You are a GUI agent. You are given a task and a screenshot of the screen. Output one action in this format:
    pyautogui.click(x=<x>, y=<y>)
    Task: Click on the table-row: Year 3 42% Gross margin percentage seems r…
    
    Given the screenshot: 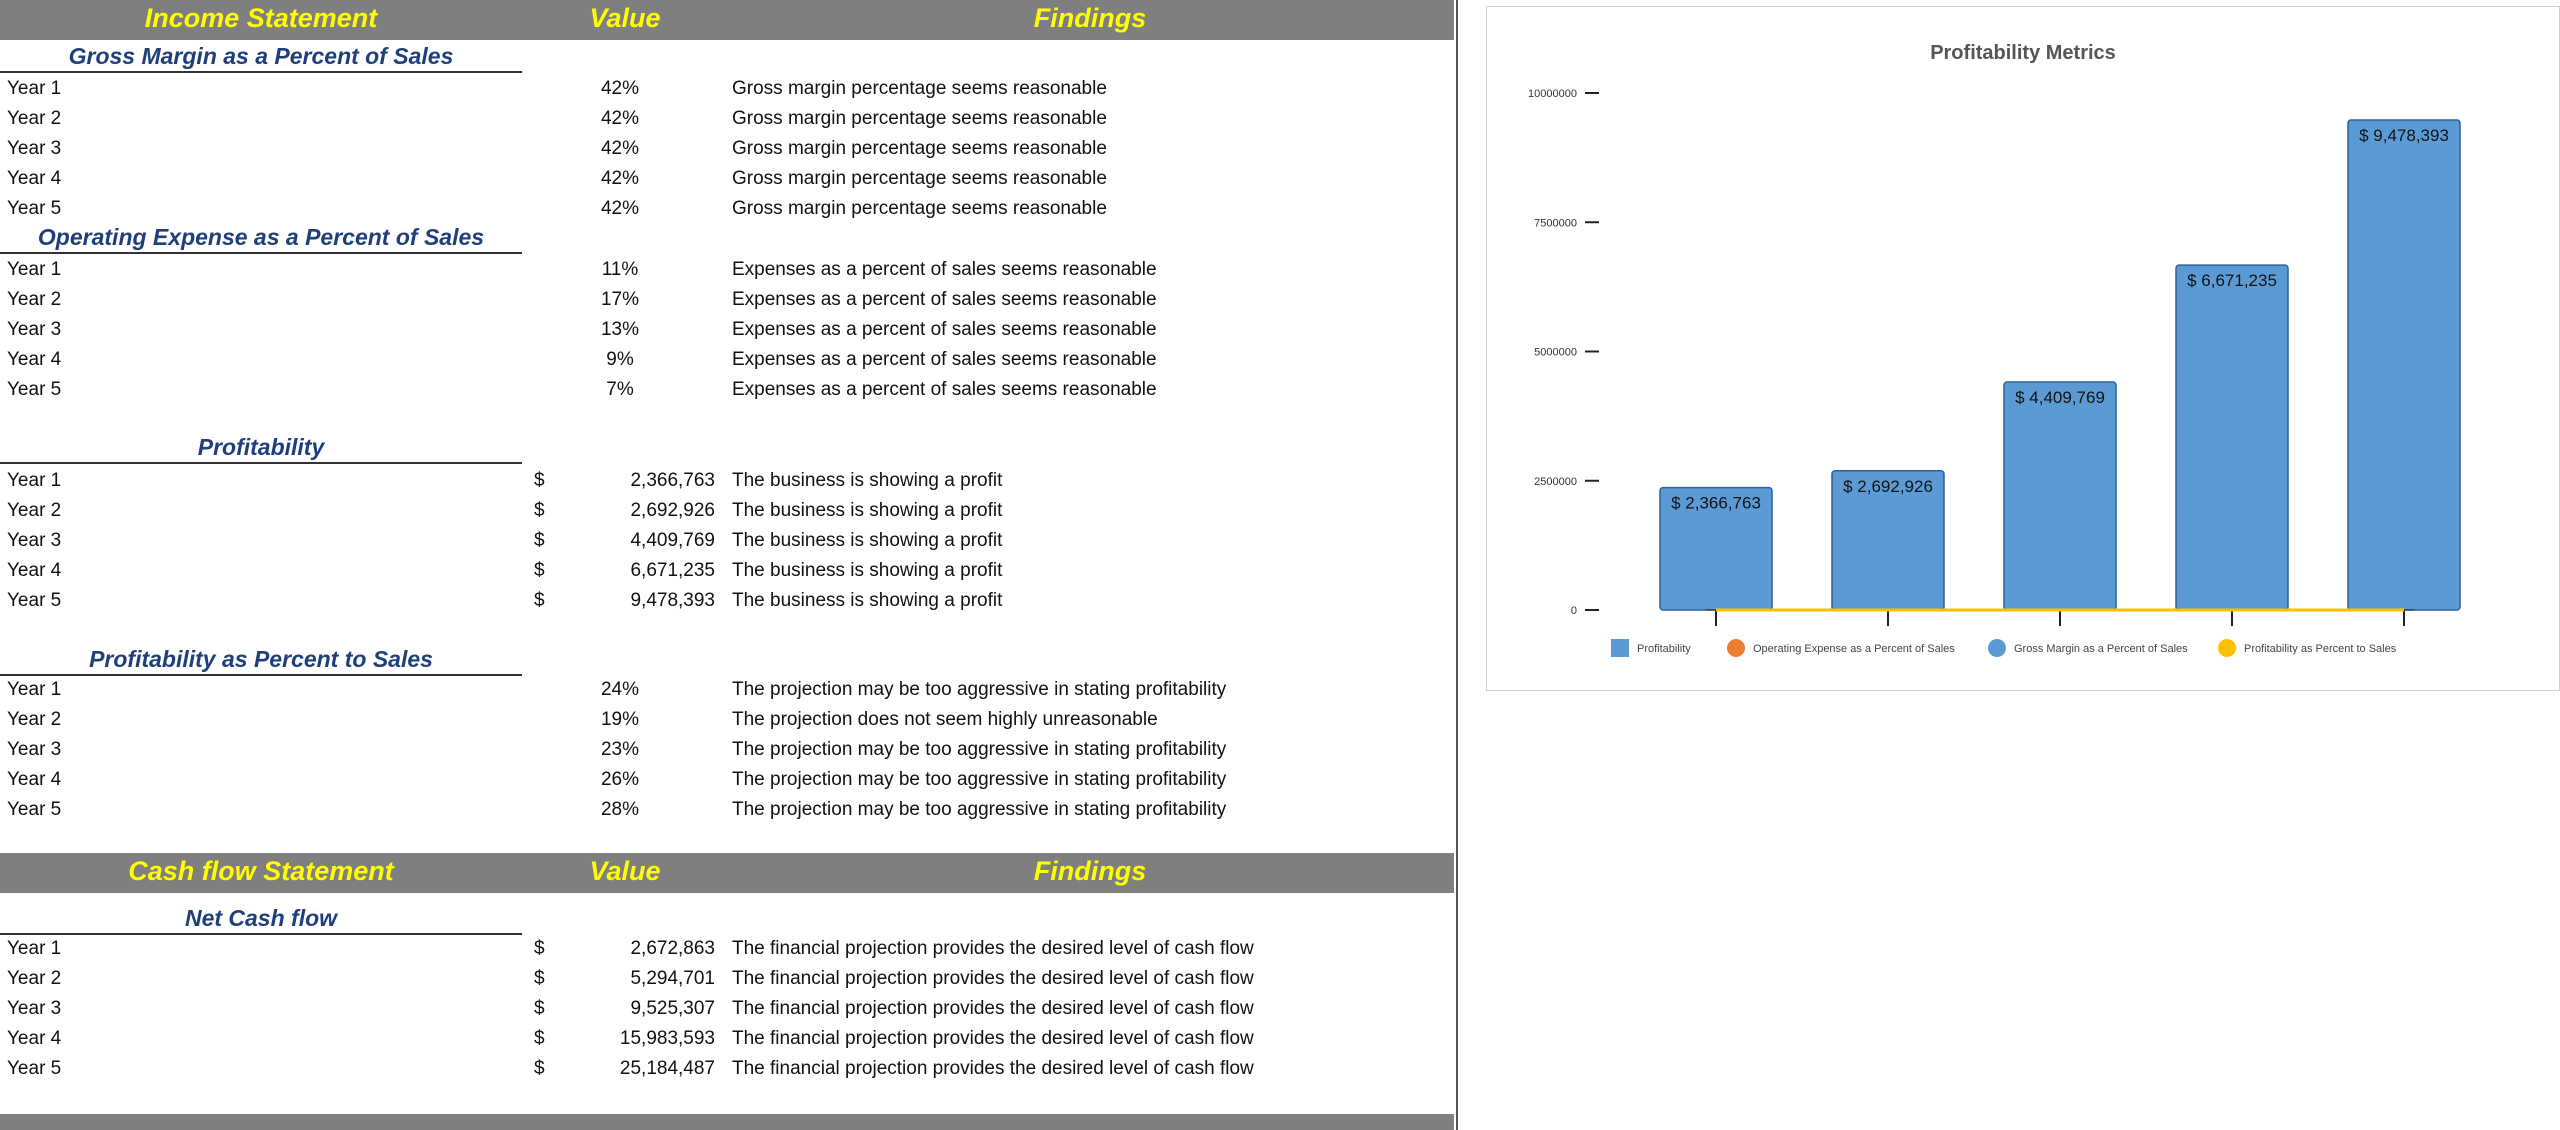 What is the action you would take?
    pyautogui.click(x=727, y=149)
    